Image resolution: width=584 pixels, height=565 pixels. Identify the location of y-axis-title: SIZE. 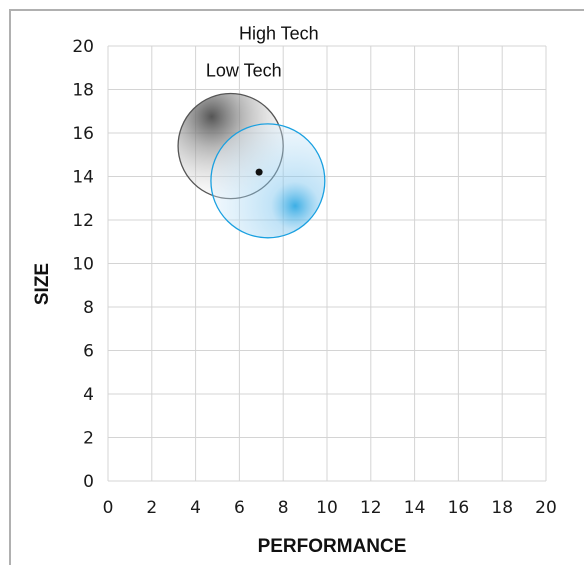
(42, 284).